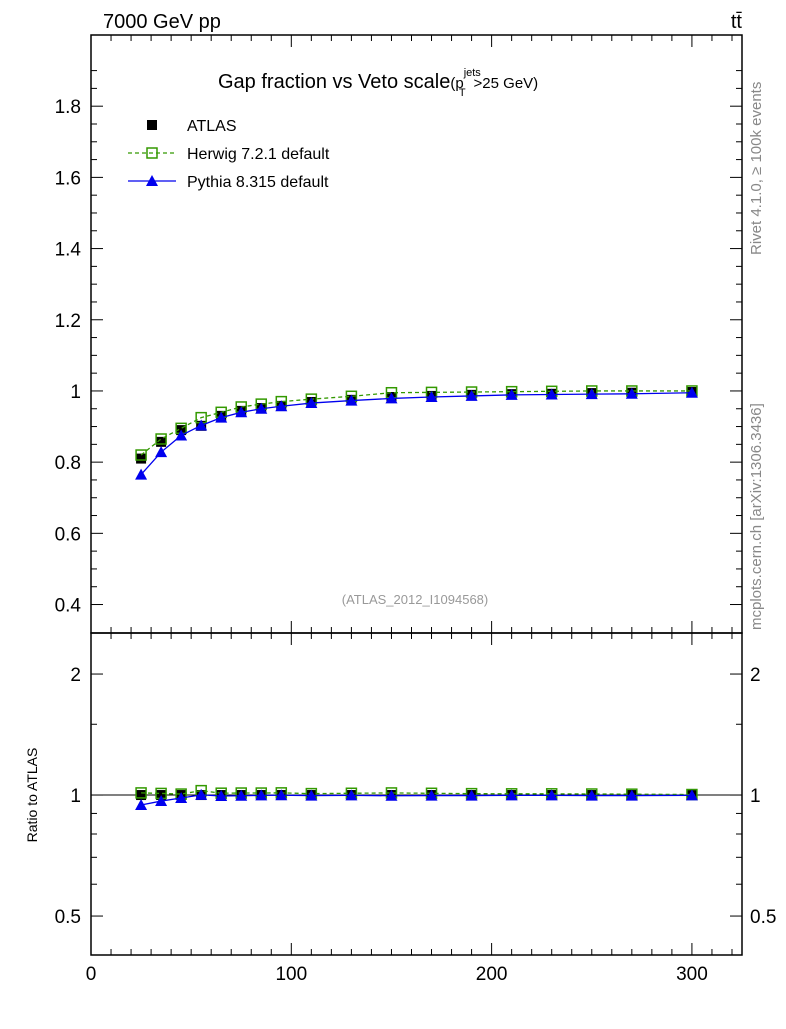  What do you see at coordinates (91, 974) in the screenshot?
I see `x-tick-label: 0` at bounding box center [91, 974].